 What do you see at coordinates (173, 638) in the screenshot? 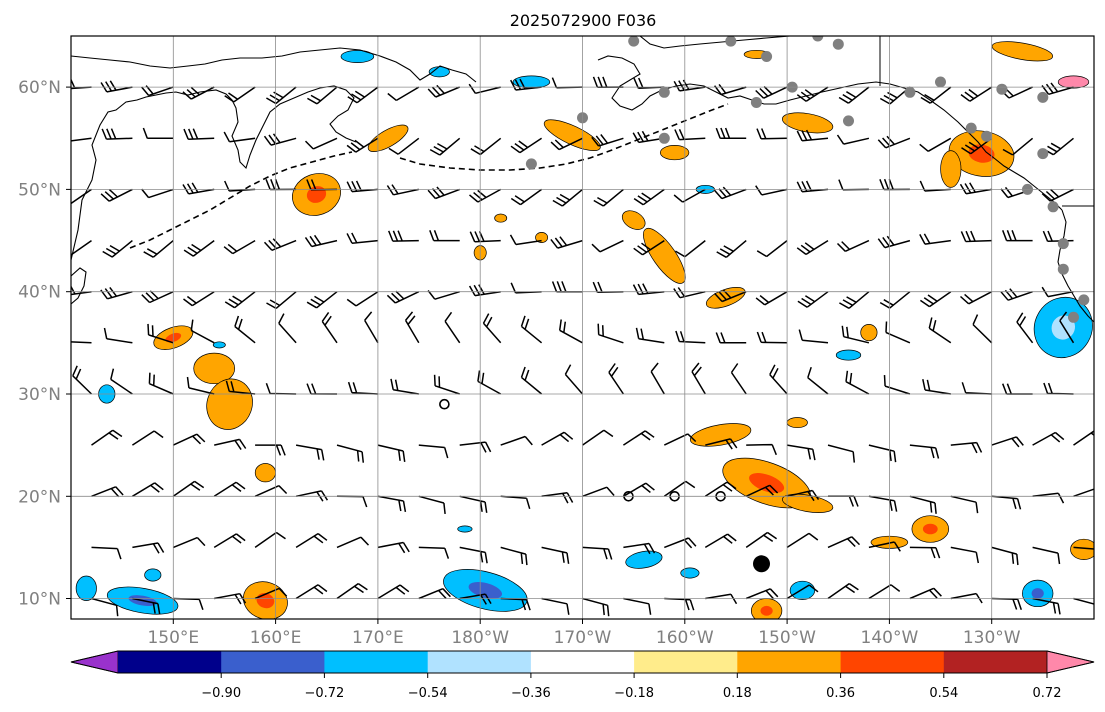
I see `longitude-tick-label: 150°E` at bounding box center [173, 638].